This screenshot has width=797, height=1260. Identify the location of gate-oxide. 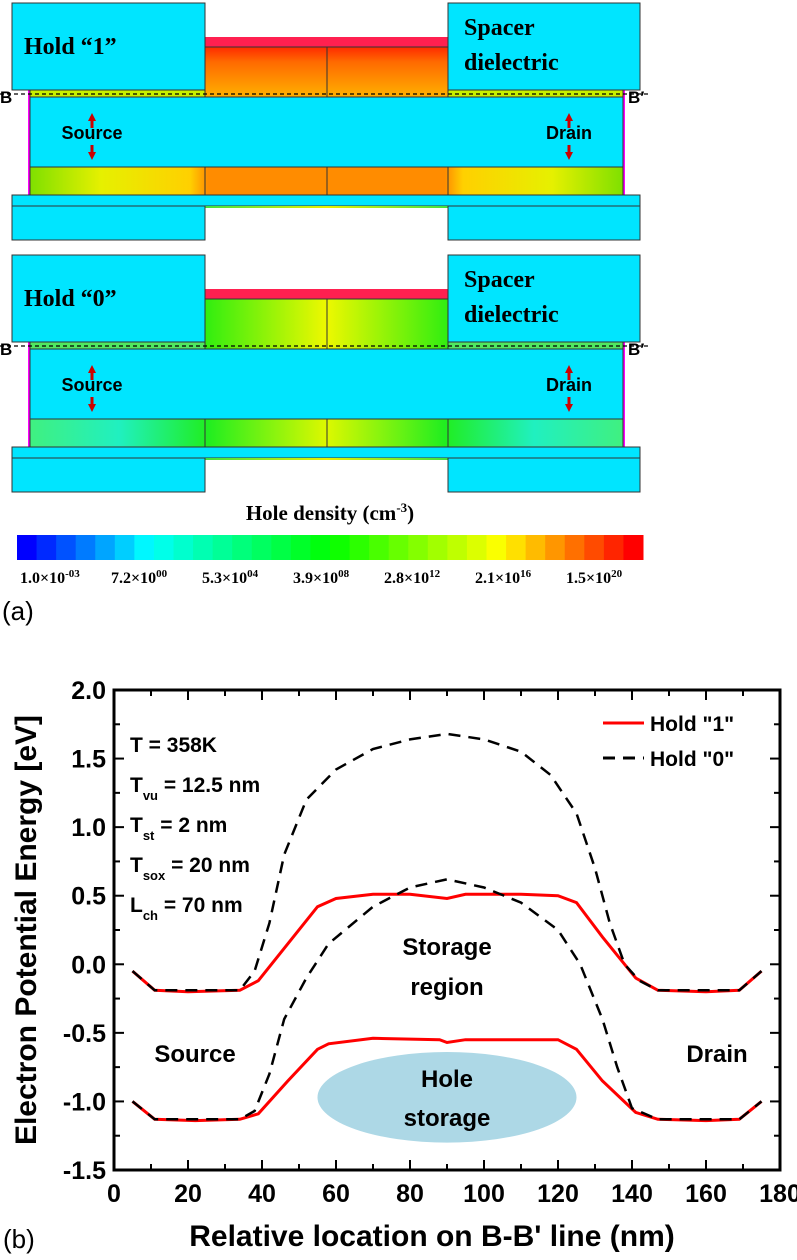
(326, 42).